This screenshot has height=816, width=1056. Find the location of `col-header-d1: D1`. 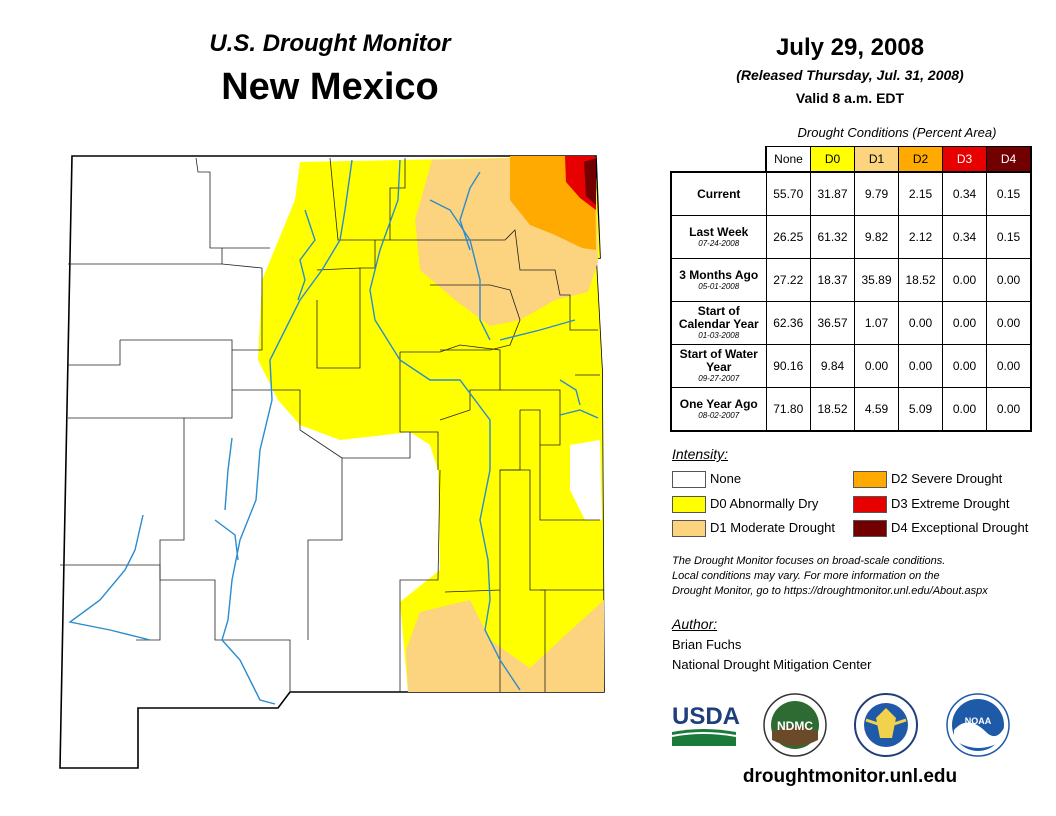

col-header-d1: D1 is located at coordinates (876, 159).